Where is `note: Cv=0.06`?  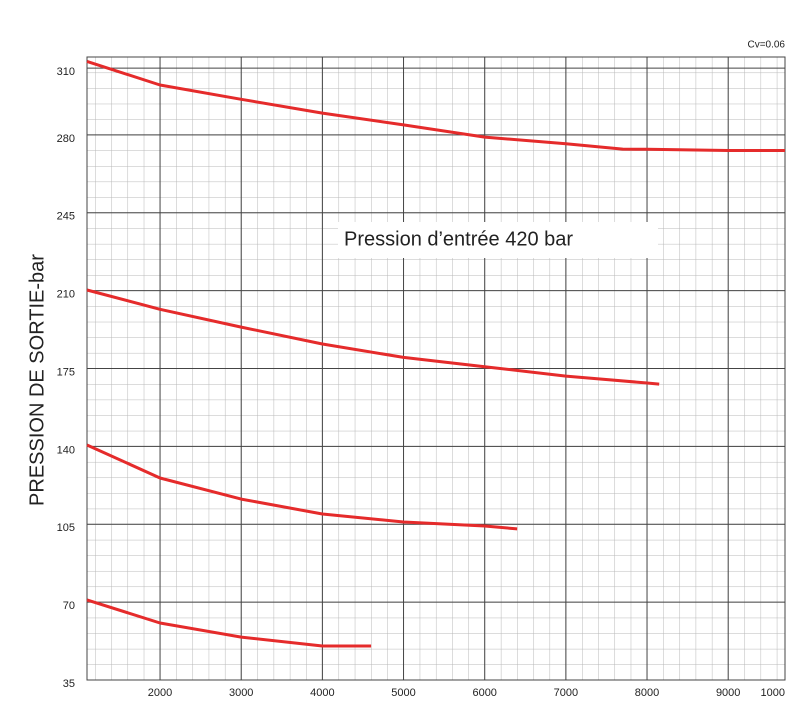
note: Cv=0.06 is located at coordinates (766, 45).